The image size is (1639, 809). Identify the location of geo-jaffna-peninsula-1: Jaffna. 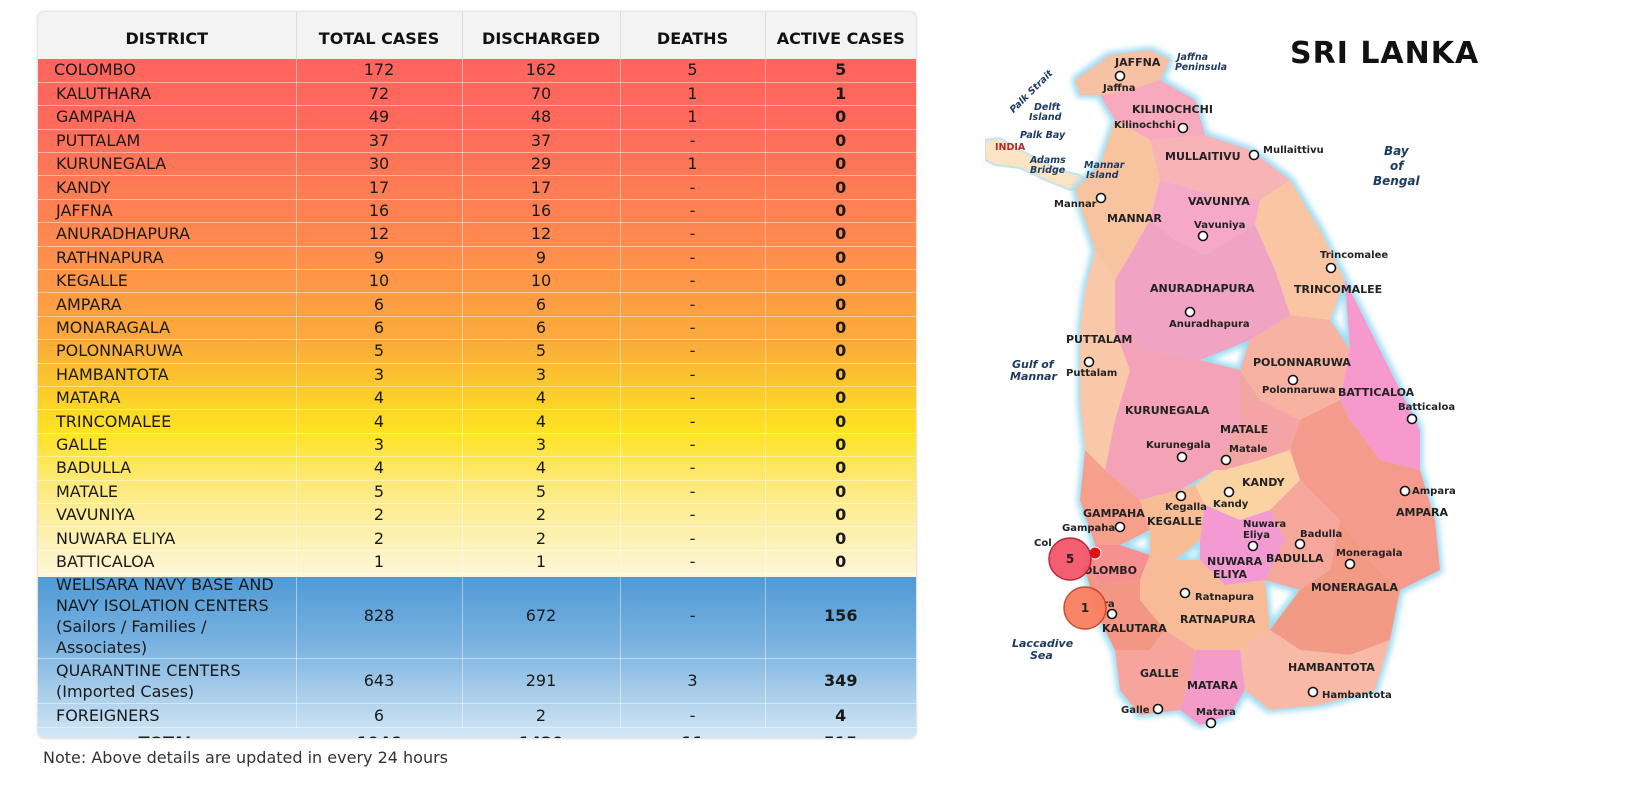
(1191, 57).